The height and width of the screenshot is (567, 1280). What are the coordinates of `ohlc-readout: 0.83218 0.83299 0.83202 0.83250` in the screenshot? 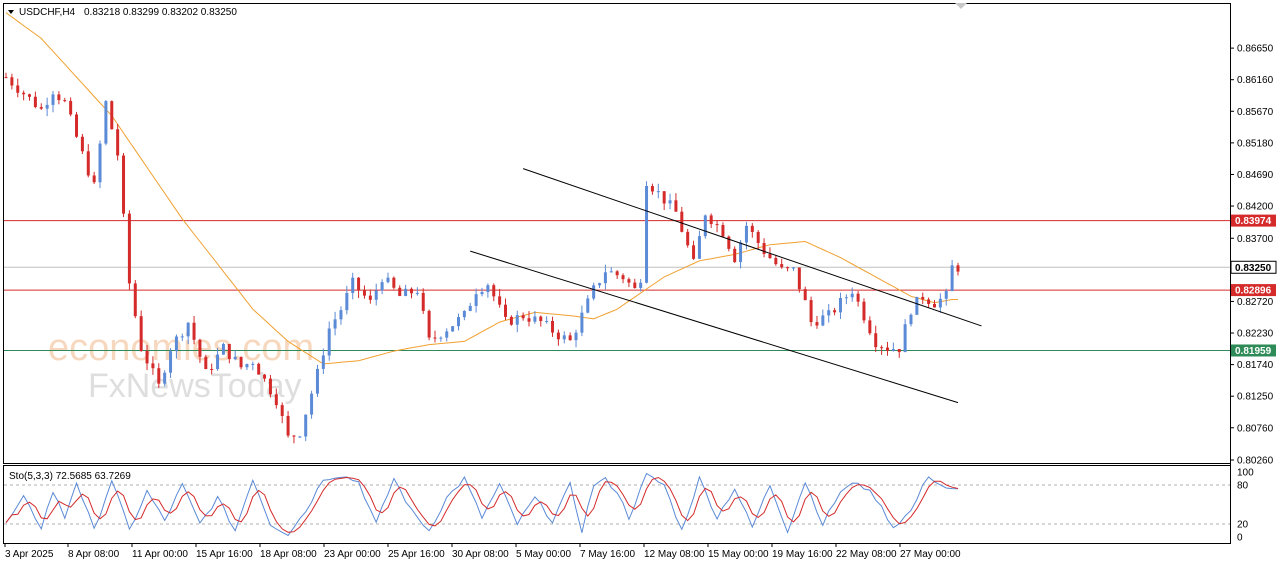 It's located at (160, 12).